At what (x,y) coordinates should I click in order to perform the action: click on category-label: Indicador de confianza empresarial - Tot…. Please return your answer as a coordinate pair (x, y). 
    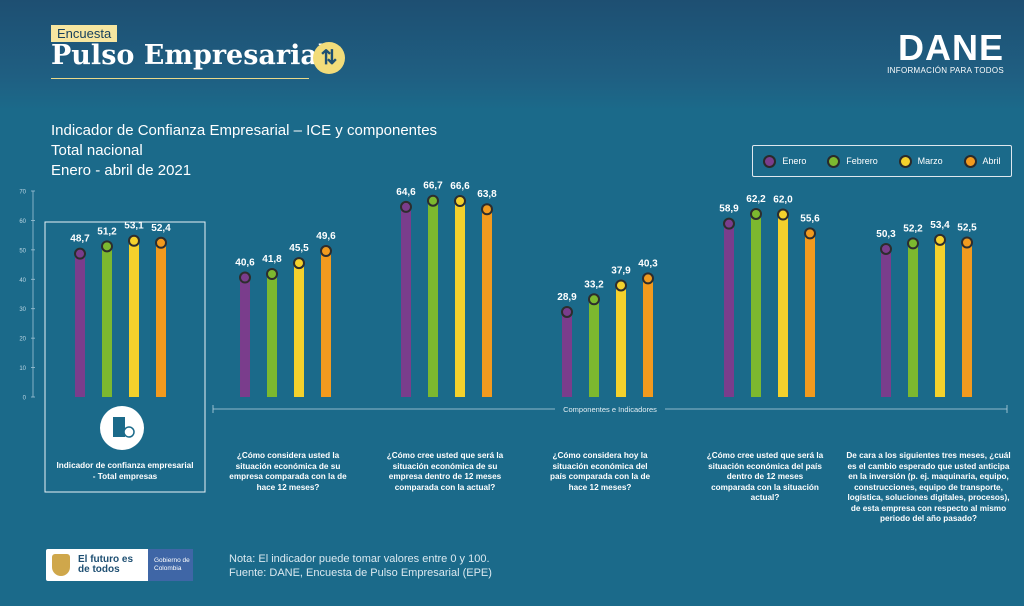
    Looking at the image, I should click on (125, 471).